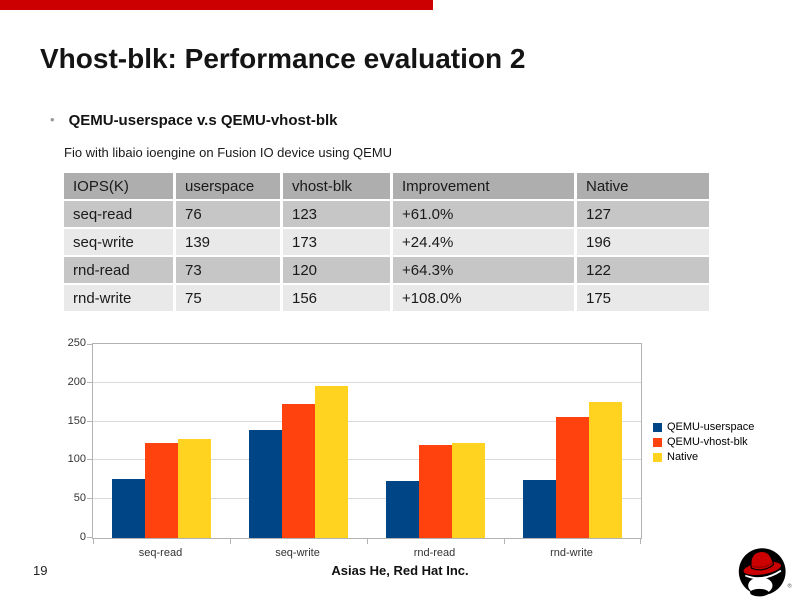  I want to click on table-cell: +108.0%, so click(483, 298).